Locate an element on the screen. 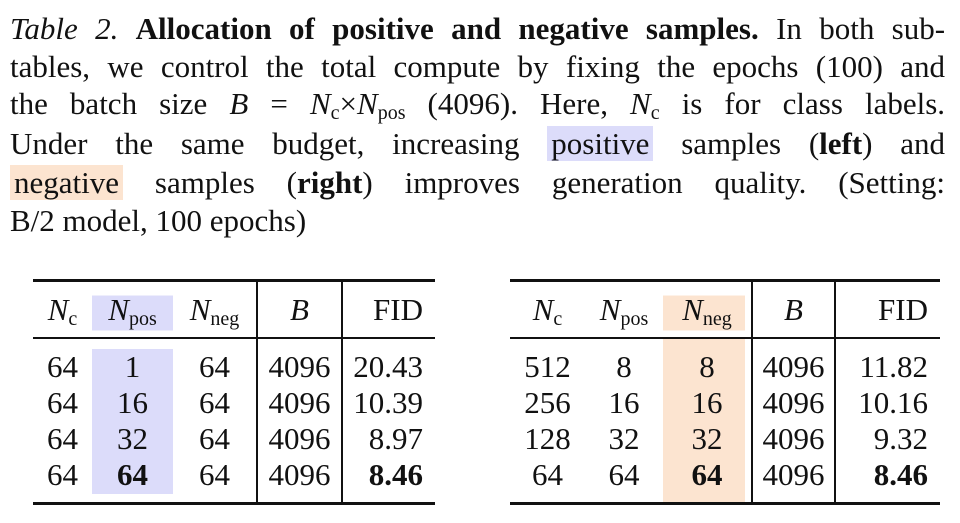 Image resolution: width=960 pixels, height=523 pixels. caption-text: Under the same budget, increasing is located at coordinates (265, 143).